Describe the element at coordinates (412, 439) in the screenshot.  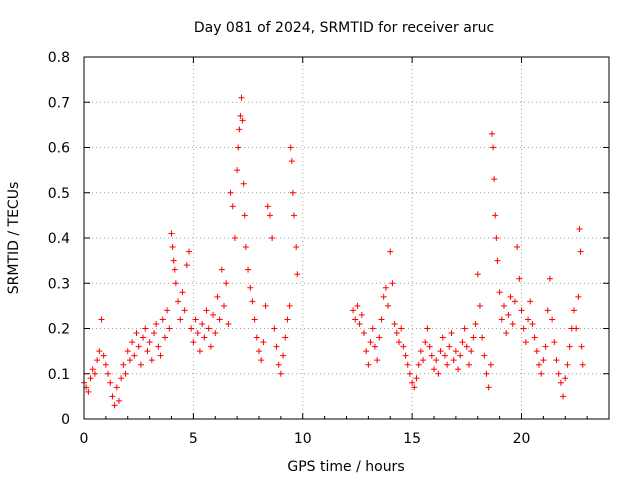
I see `x-tick-label: 15` at that location.